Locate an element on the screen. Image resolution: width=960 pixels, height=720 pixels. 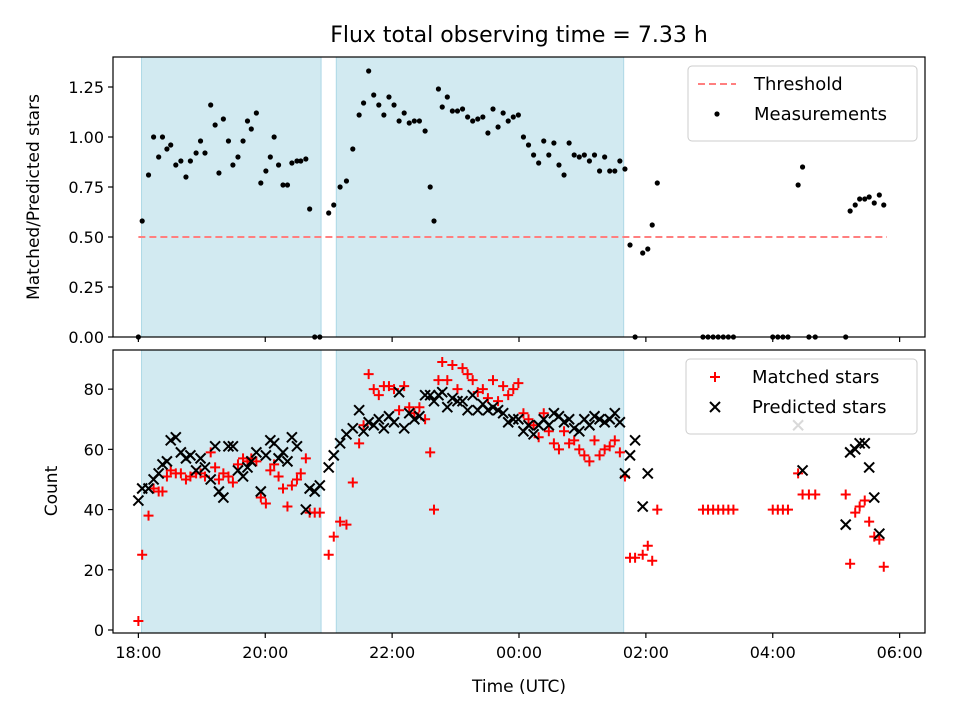
y-tick-label: 80 is located at coordinates (94, 389).